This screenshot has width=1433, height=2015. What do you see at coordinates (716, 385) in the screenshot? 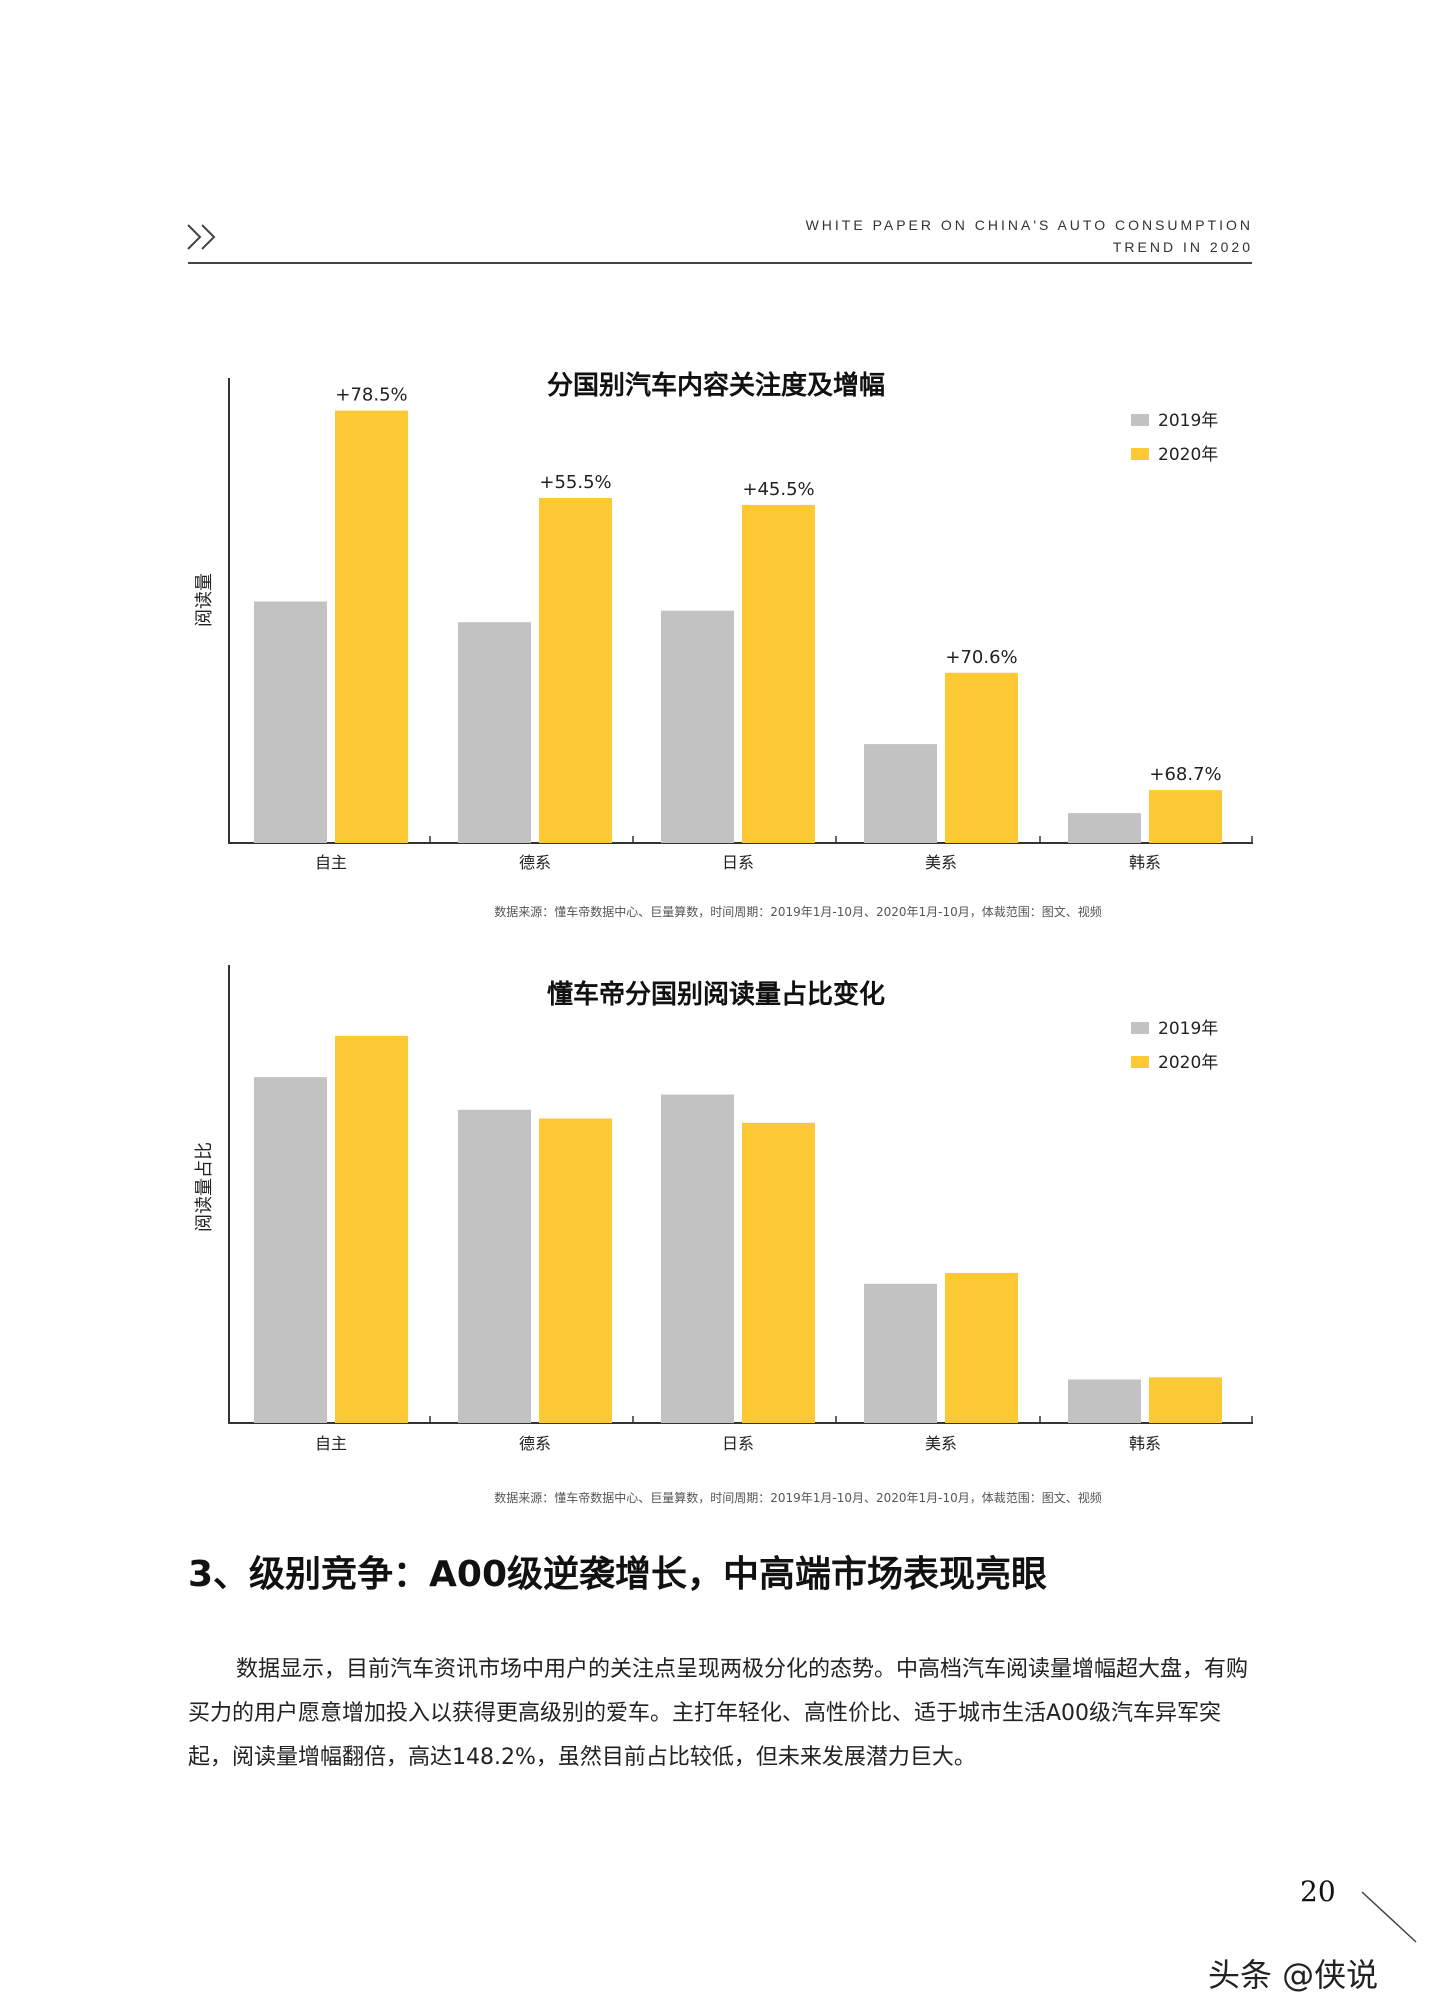
I see `chart-title: 分国别汽车内容关注度及增幅` at bounding box center [716, 385].